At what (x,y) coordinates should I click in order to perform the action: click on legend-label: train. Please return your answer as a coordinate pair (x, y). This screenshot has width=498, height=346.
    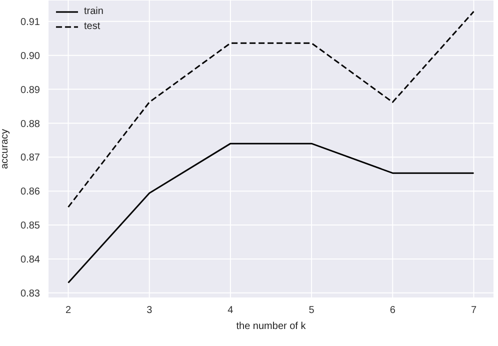
    Looking at the image, I should click on (94, 11).